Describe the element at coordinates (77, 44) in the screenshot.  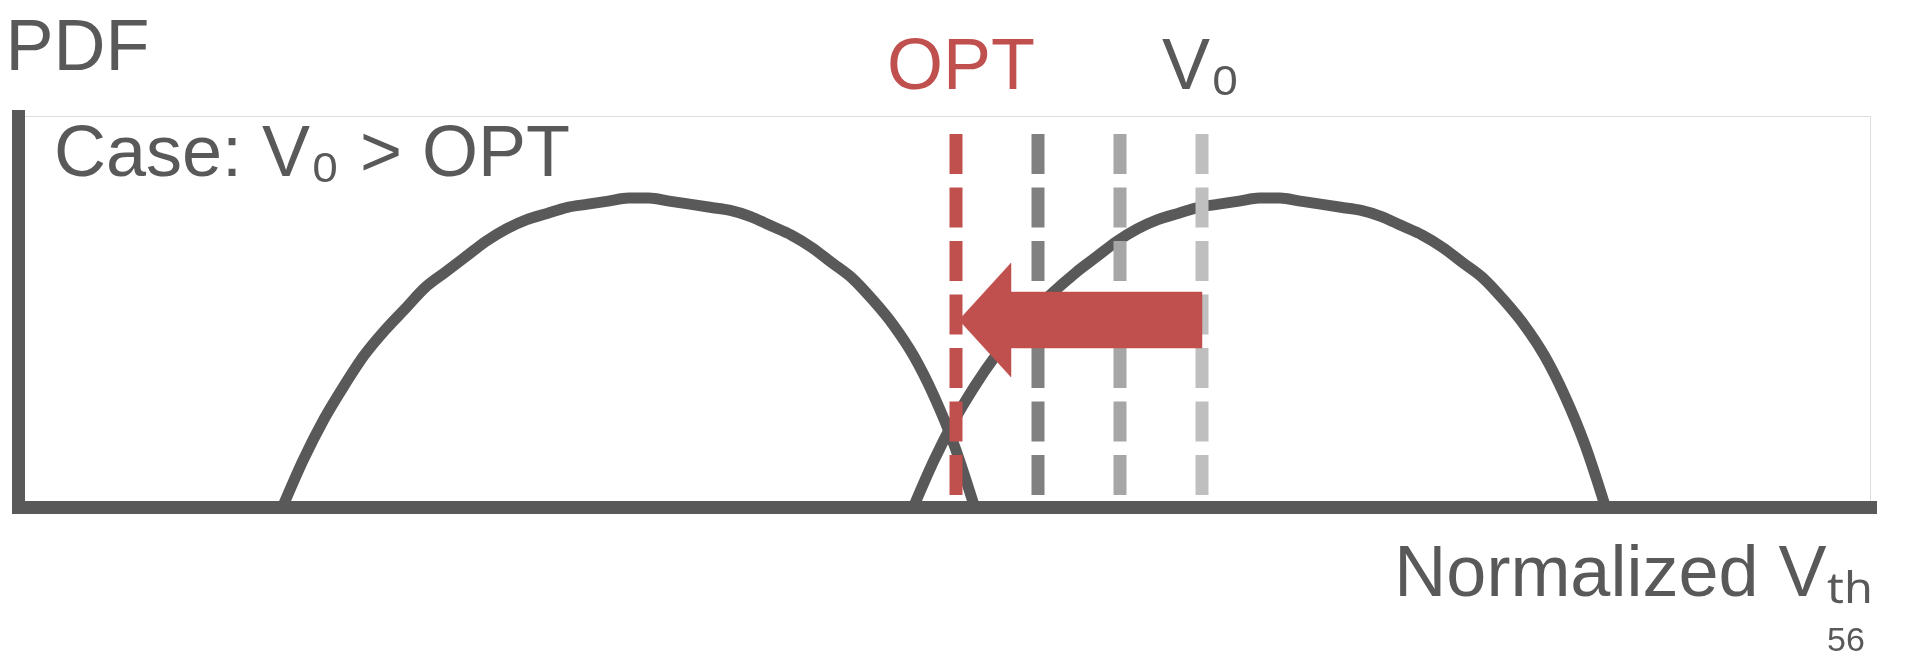
I see `y-axis-title: PDF` at that location.